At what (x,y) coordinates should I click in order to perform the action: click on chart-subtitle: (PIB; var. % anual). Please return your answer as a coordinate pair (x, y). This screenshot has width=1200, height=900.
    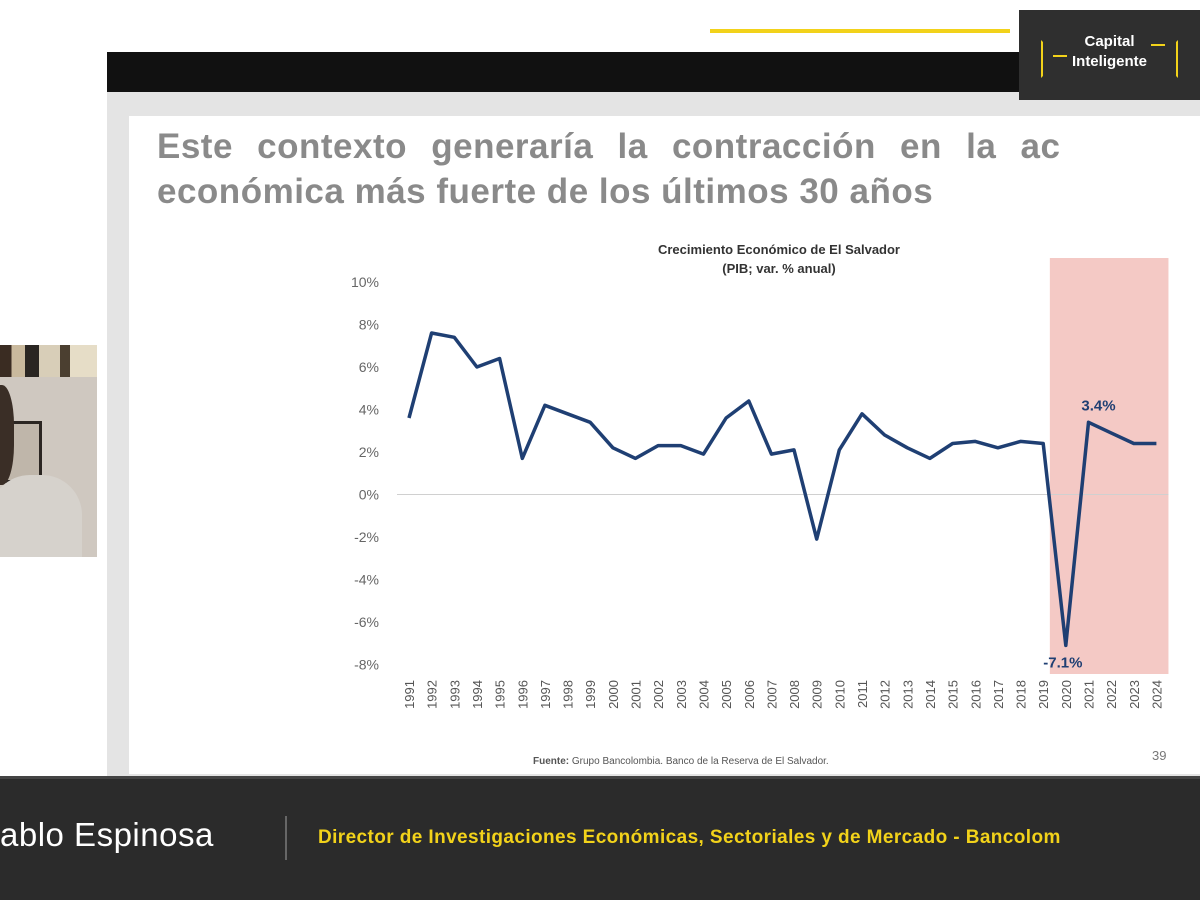
    Looking at the image, I should click on (778, 268).